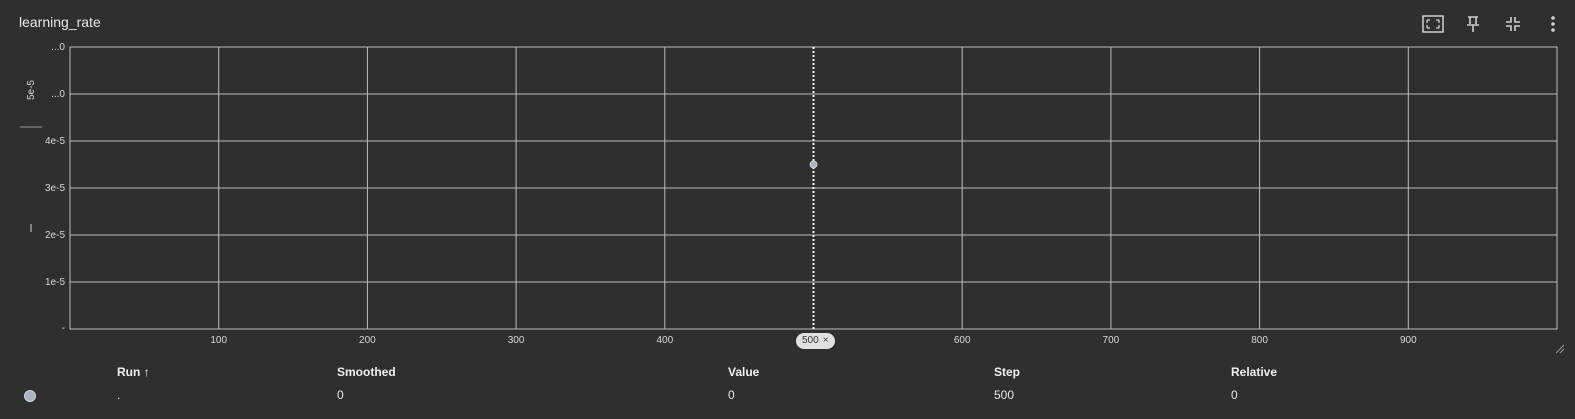 The height and width of the screenshot is (419, 1575). I want to click on more-vert-icon, so click(1553, 24).